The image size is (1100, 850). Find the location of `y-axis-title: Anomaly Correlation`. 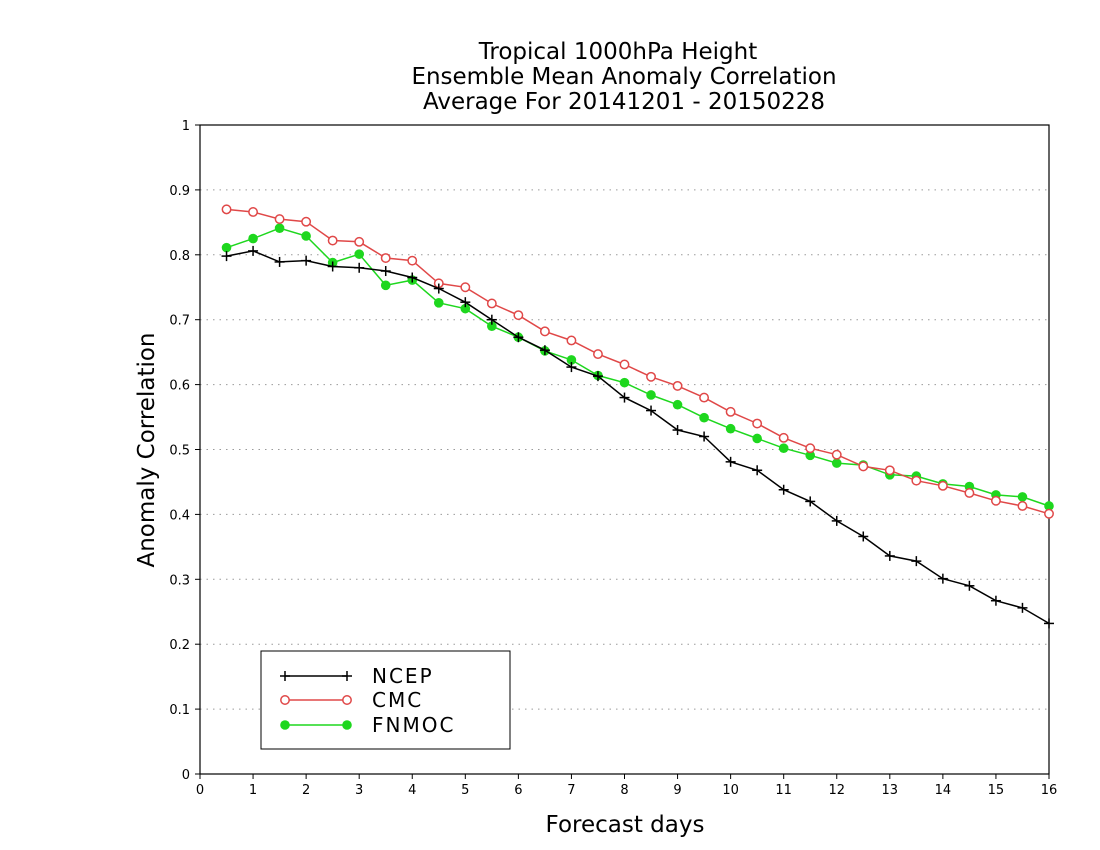

y-axis-title: Anomaly Correlation is located at coordinates (147, 449).